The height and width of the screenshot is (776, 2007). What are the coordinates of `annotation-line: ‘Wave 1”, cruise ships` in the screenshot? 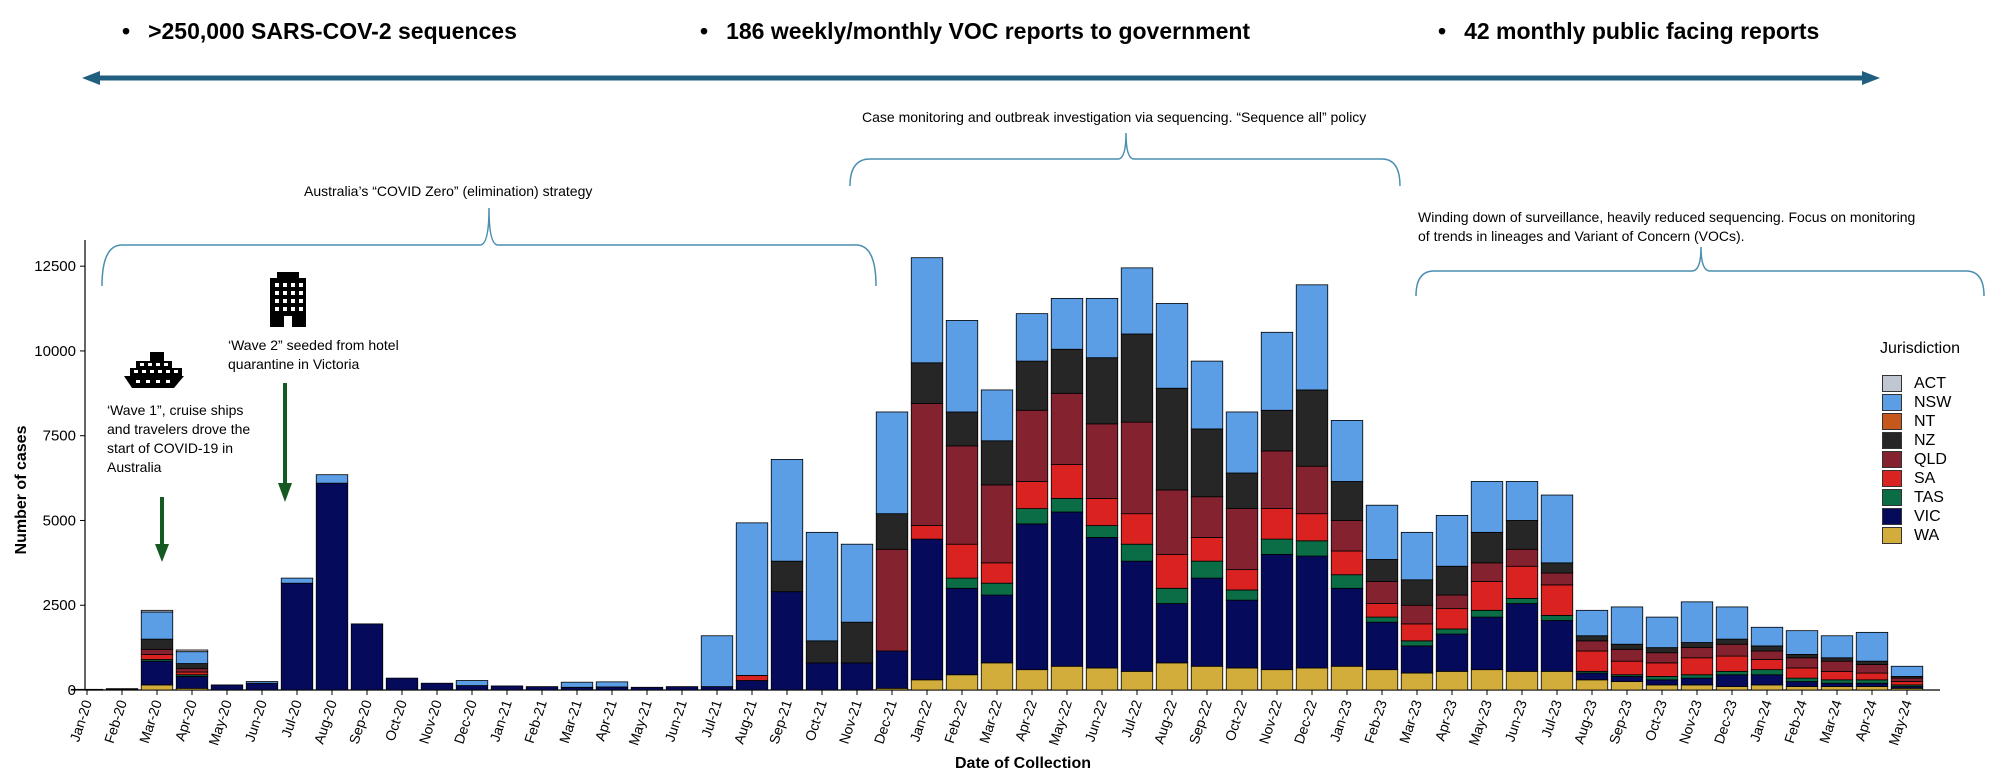 It's located at (175, 410).